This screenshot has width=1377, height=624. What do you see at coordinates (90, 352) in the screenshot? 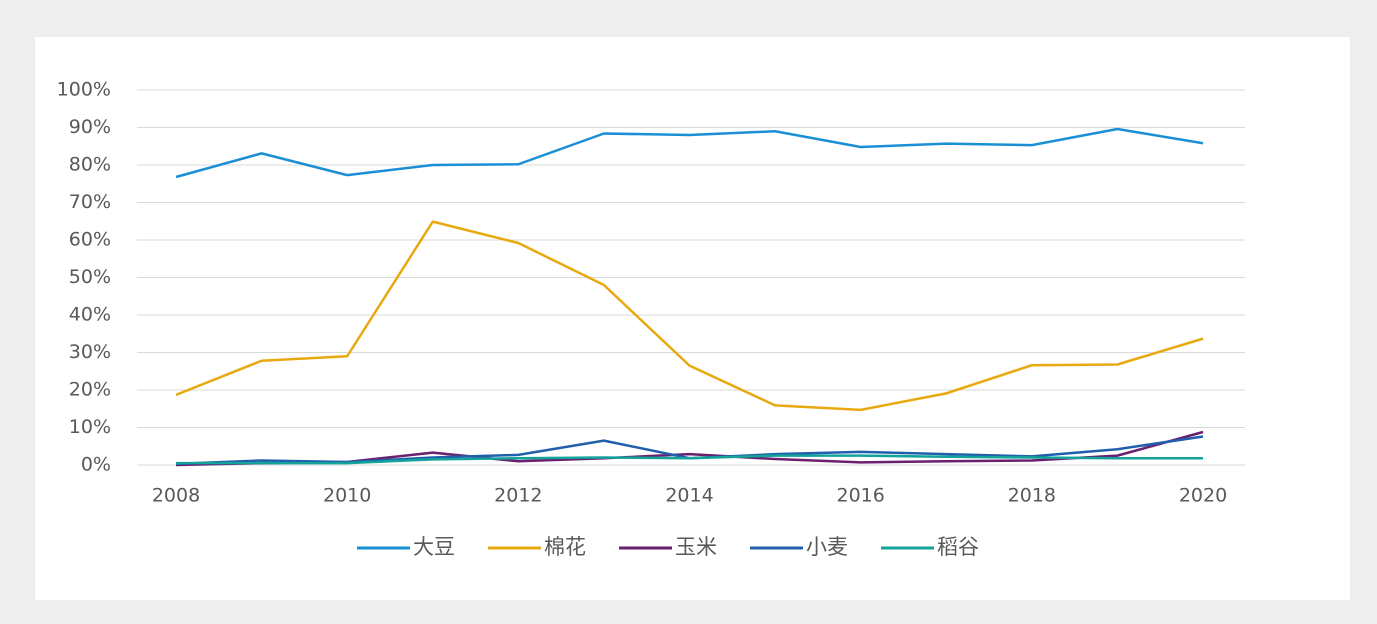
I see `y-tick-label: 30%` at bounding box center [90, 352].